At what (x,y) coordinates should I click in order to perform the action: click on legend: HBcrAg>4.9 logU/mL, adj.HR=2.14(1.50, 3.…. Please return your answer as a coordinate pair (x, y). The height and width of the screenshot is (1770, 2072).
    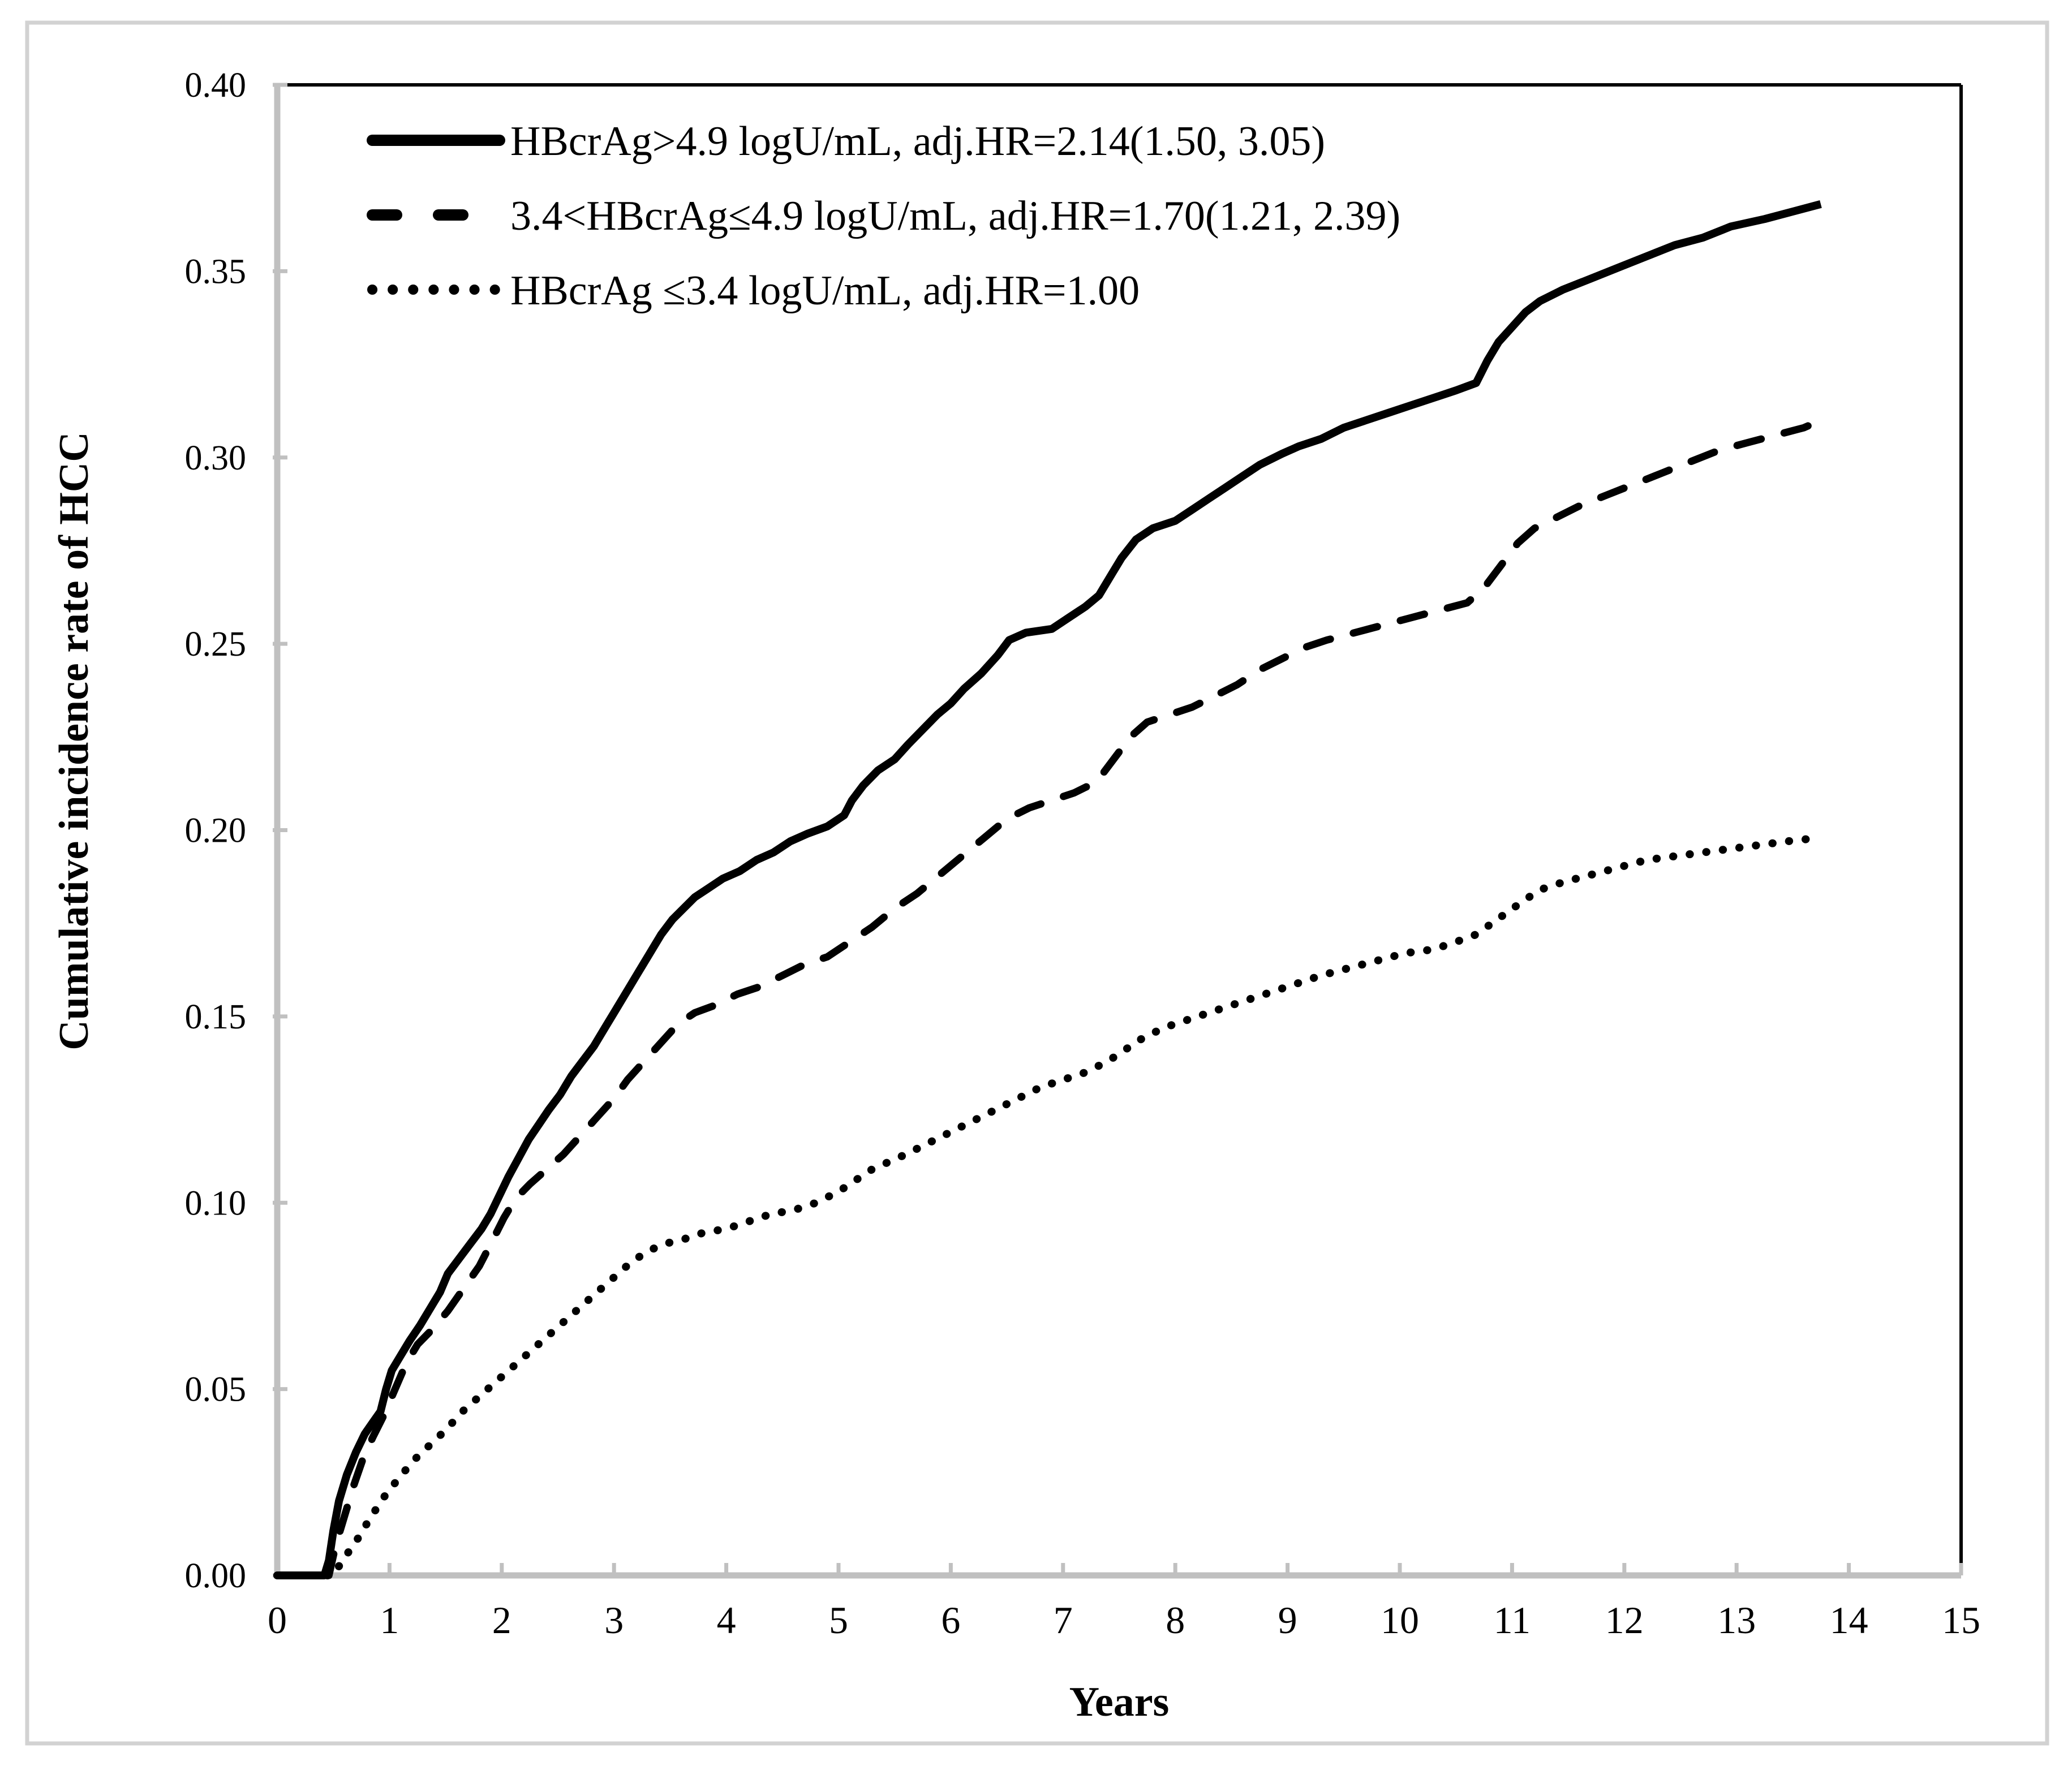
    Looking at the image, I should click on (883, 216).